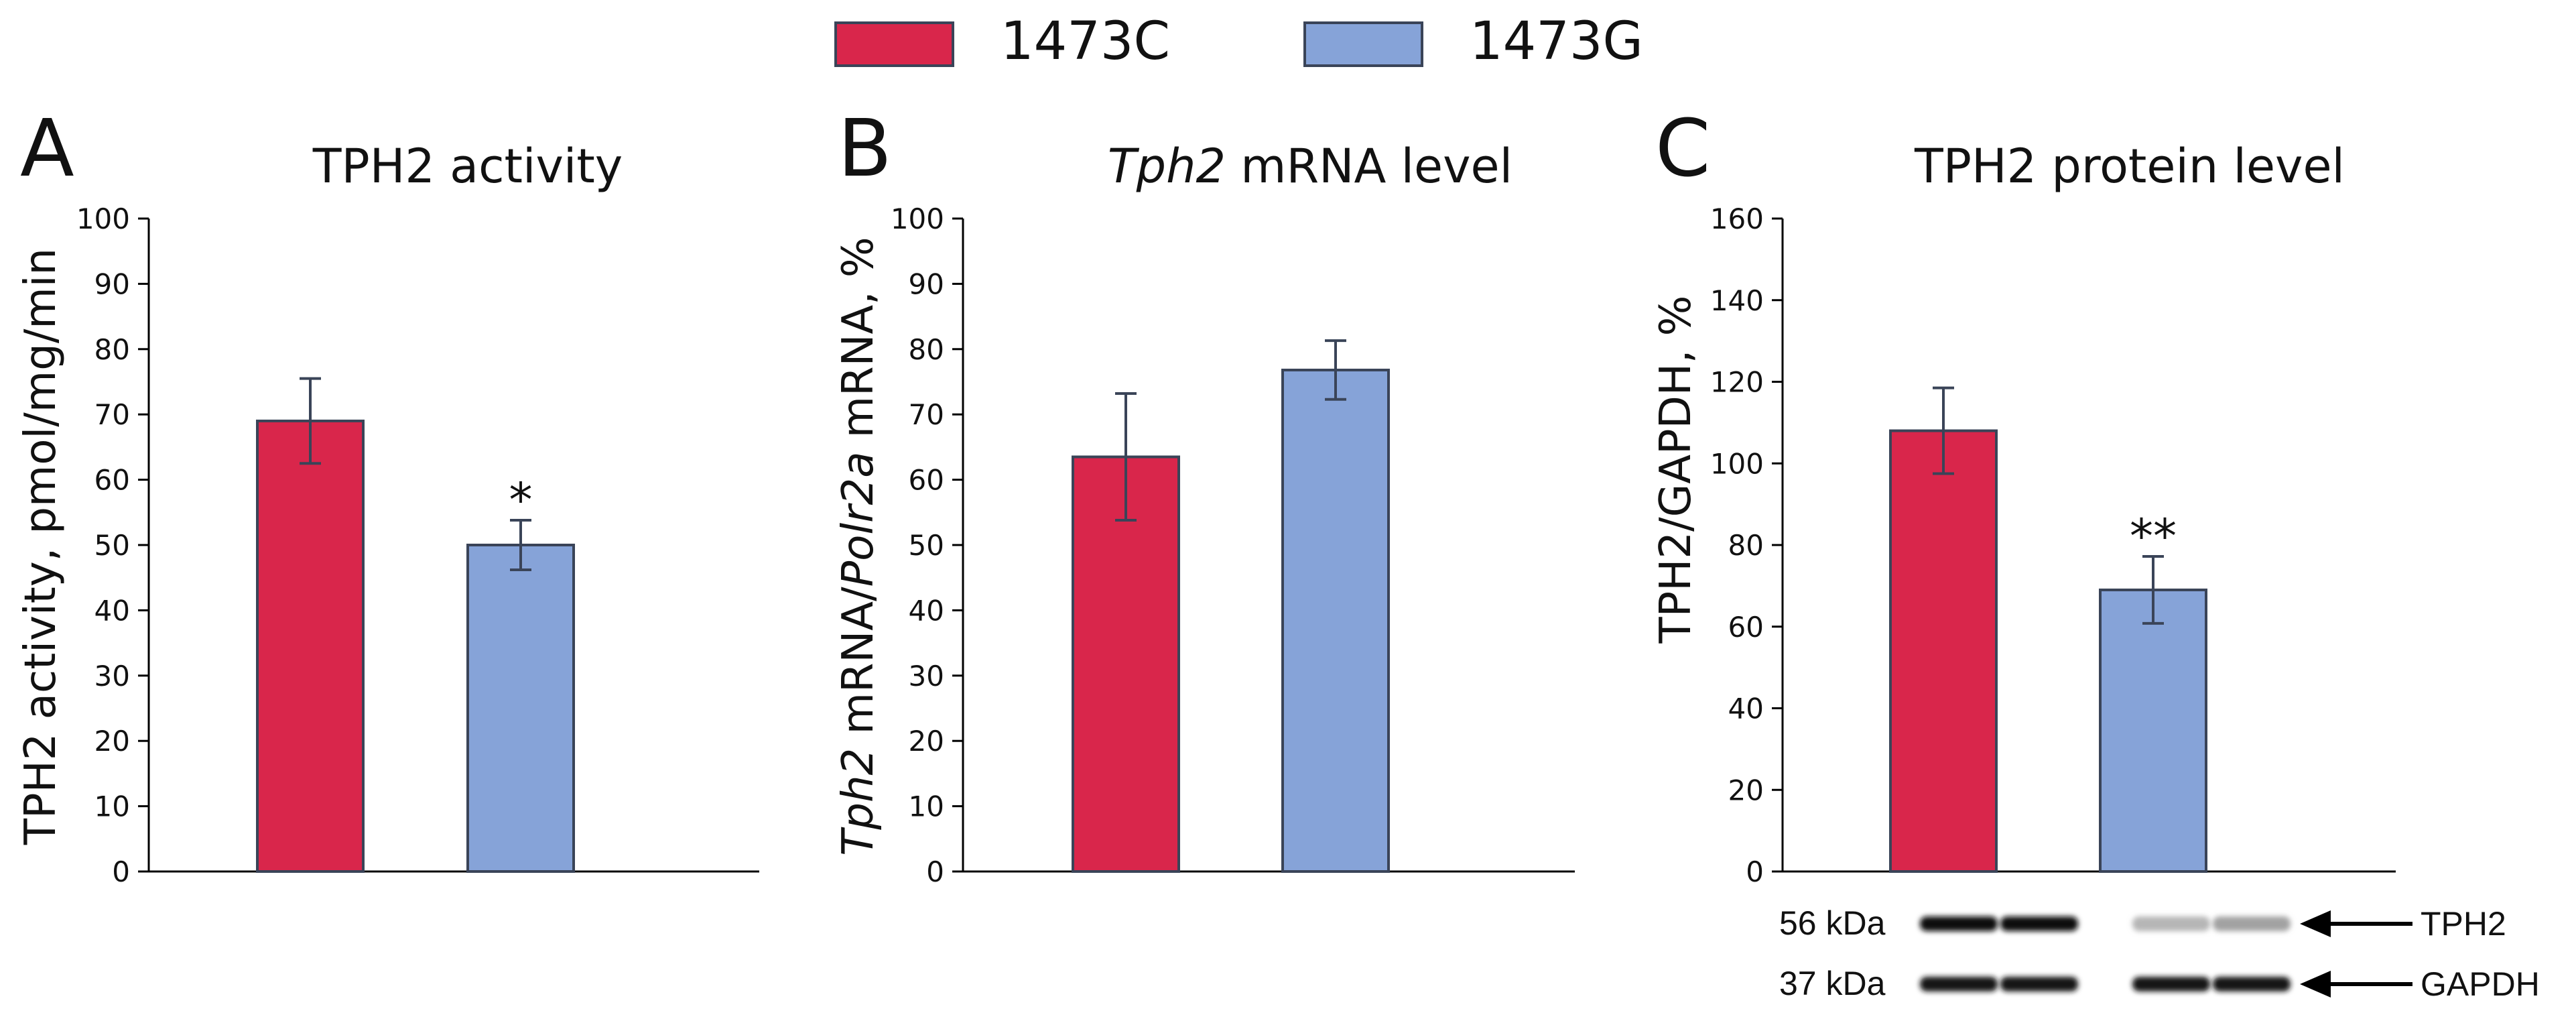 The width and height of the screenshot is (2576, 1023). I want to click on legend-label-1473G: 1473G, so click(1556, 41).